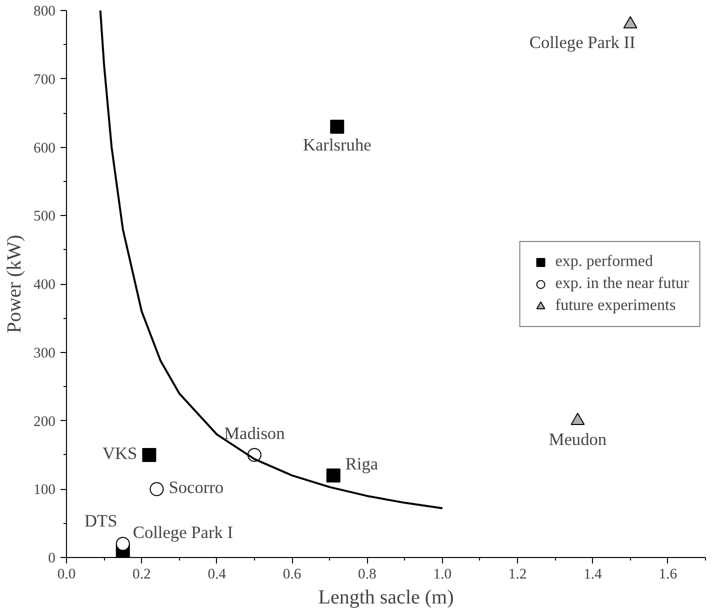  Describe the element at coordinates (52, 558) in the screenshot. I see `y-tick-label: 0` at that location.